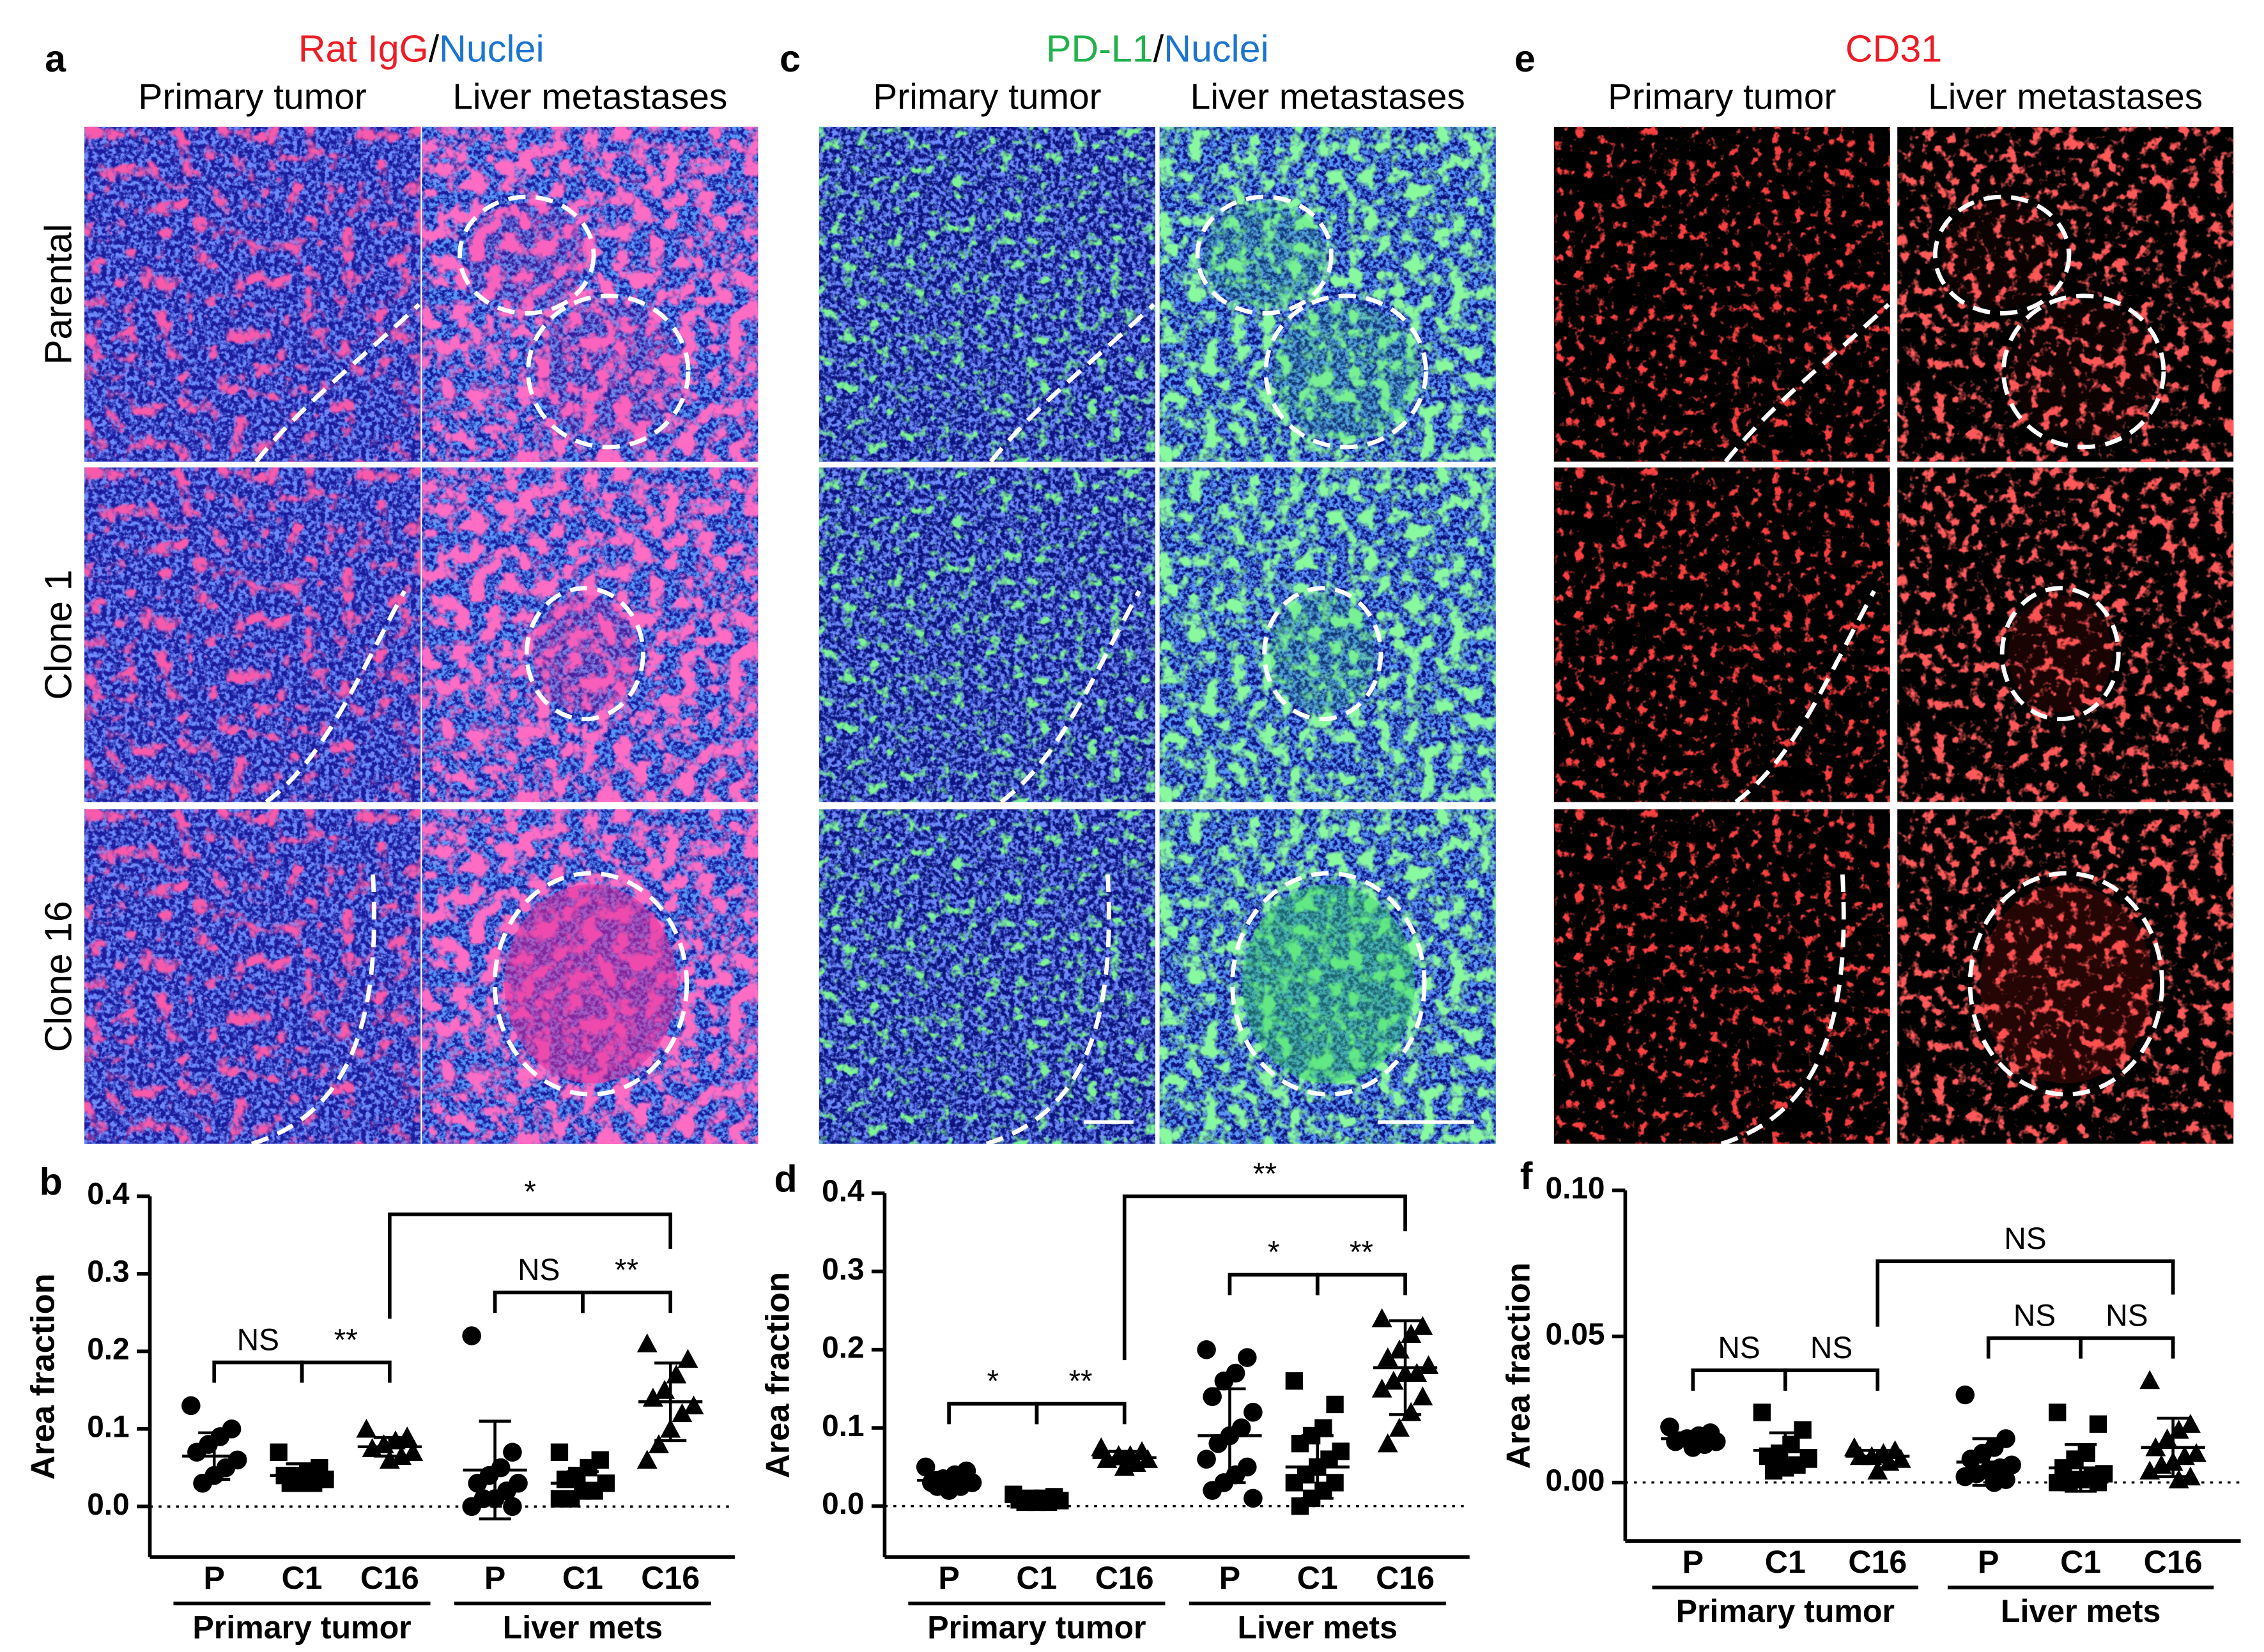 The image size is (2264, 1652). What do you see at coordinates (214, 1578) in the screenshot?
I see `x-tick-label: P` at bounding box center [214, 1578].